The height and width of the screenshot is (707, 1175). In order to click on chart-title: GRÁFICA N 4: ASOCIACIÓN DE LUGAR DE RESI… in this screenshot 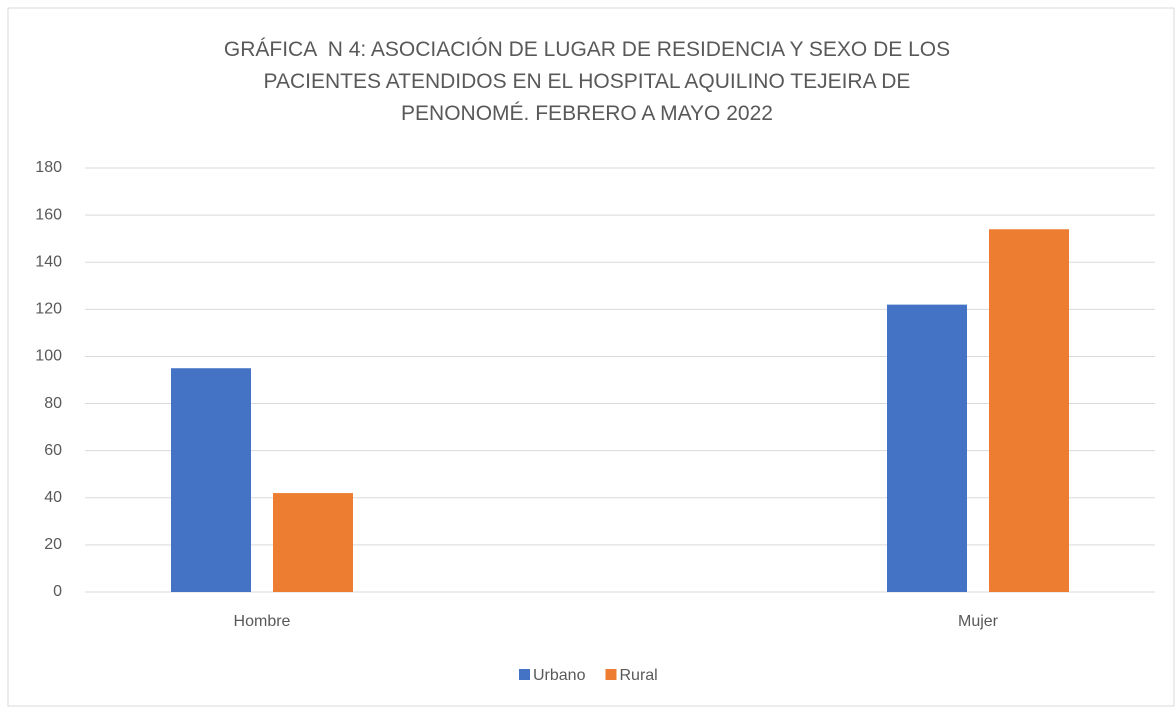, I will do `click(589, 81)`.